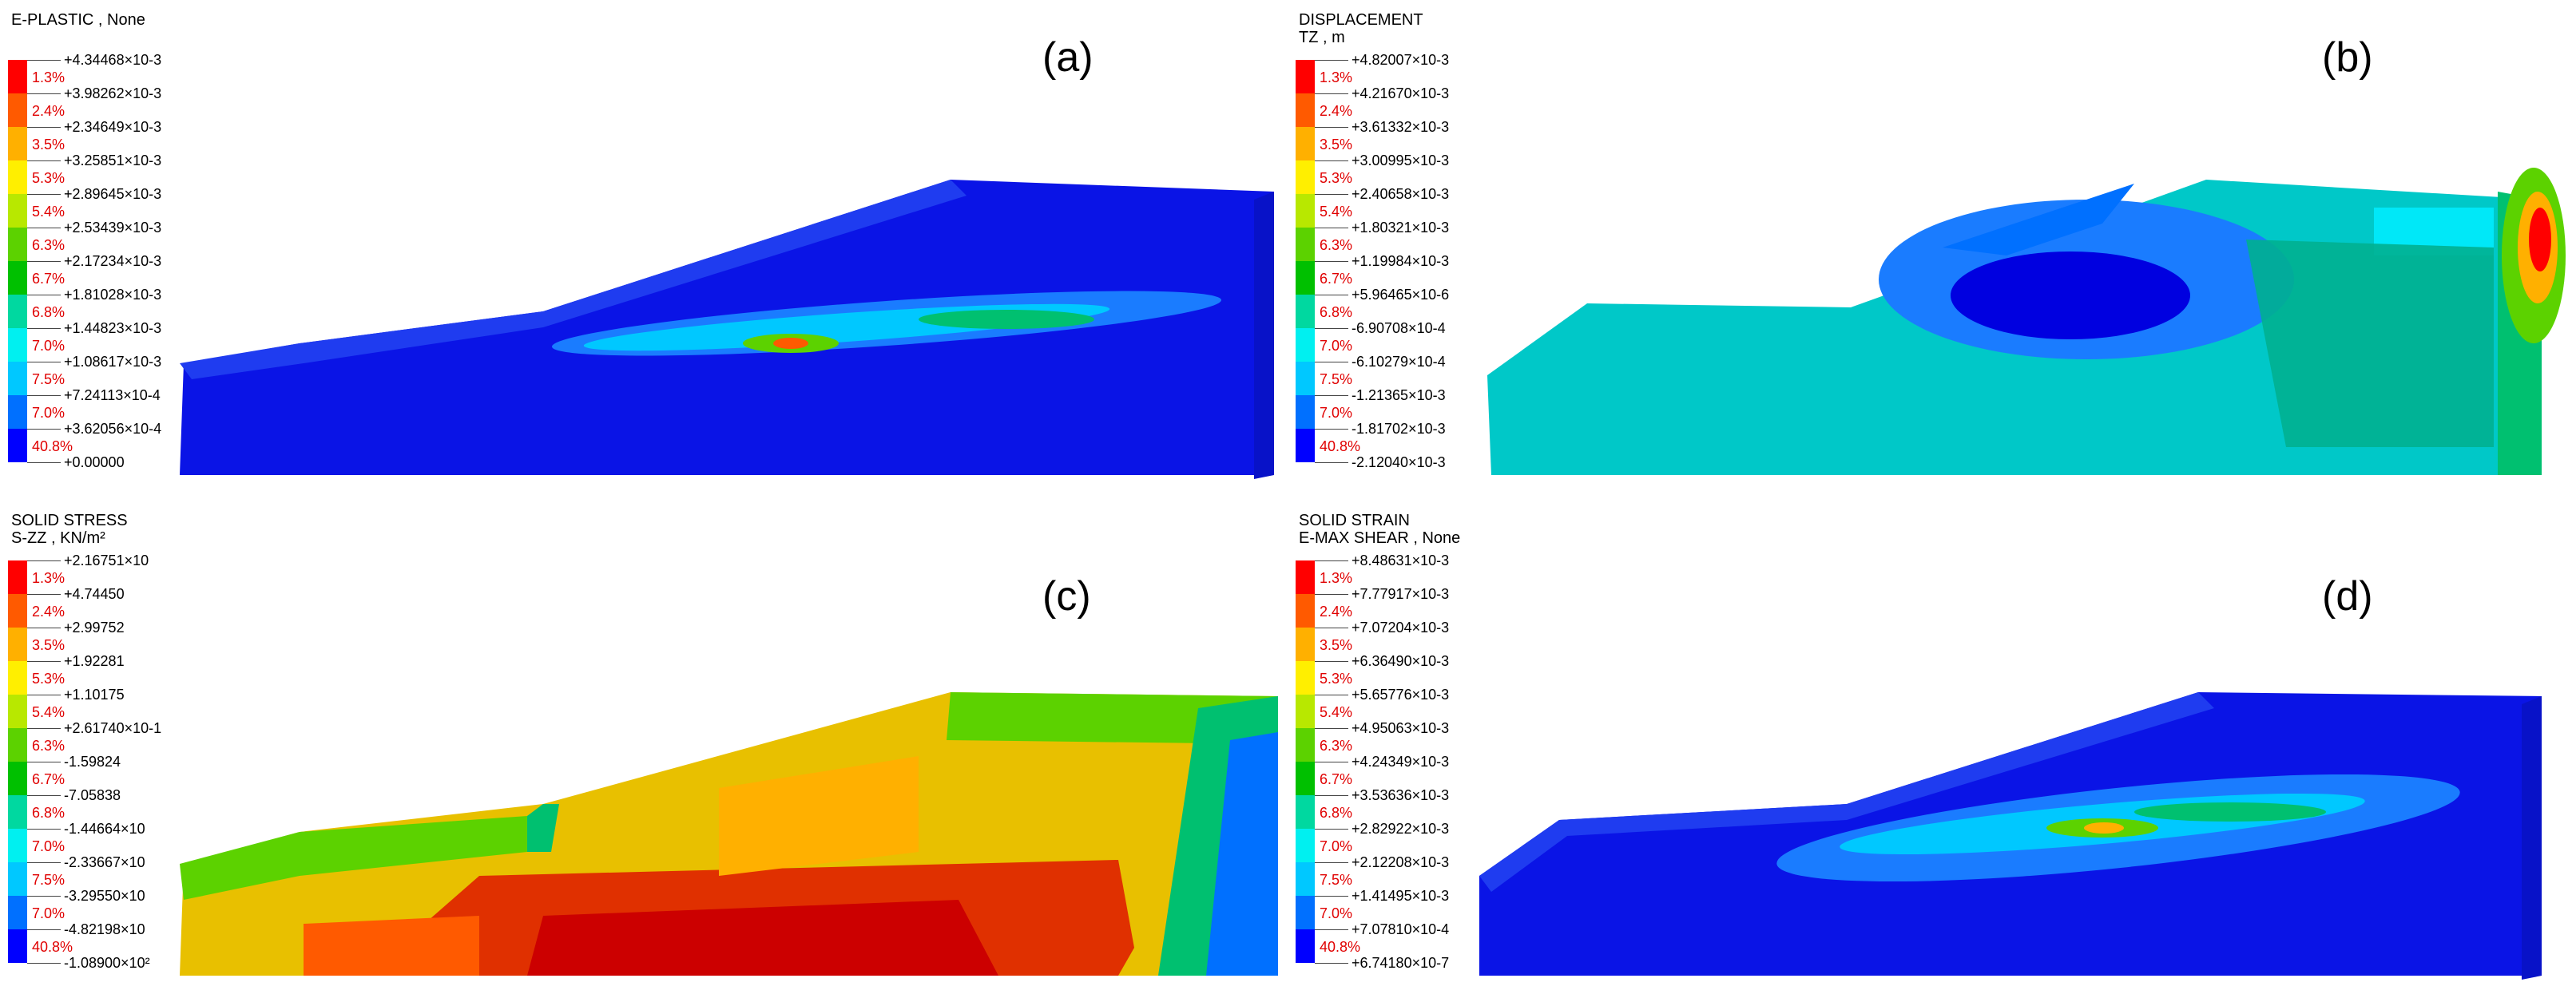 This screenshot has width=2576, height=1002. Describe the element at coordinates (113, 93) in the screenshot. I see `legend-value: +3.98262×10-3` at that location.